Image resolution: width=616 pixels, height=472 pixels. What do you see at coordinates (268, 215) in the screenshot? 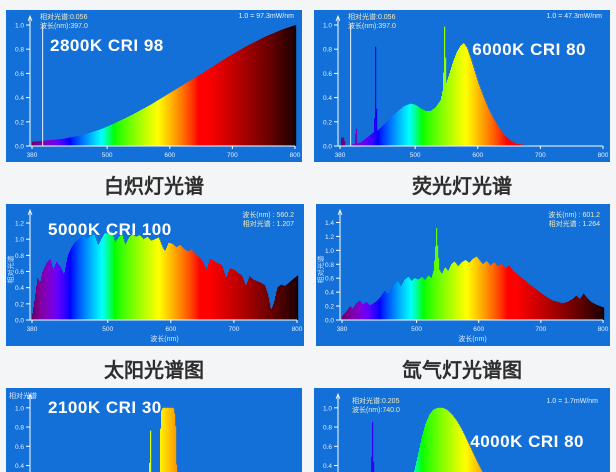
I see `readout-line: 波长(nm) : 560.2` at bounding box center [268, 215].